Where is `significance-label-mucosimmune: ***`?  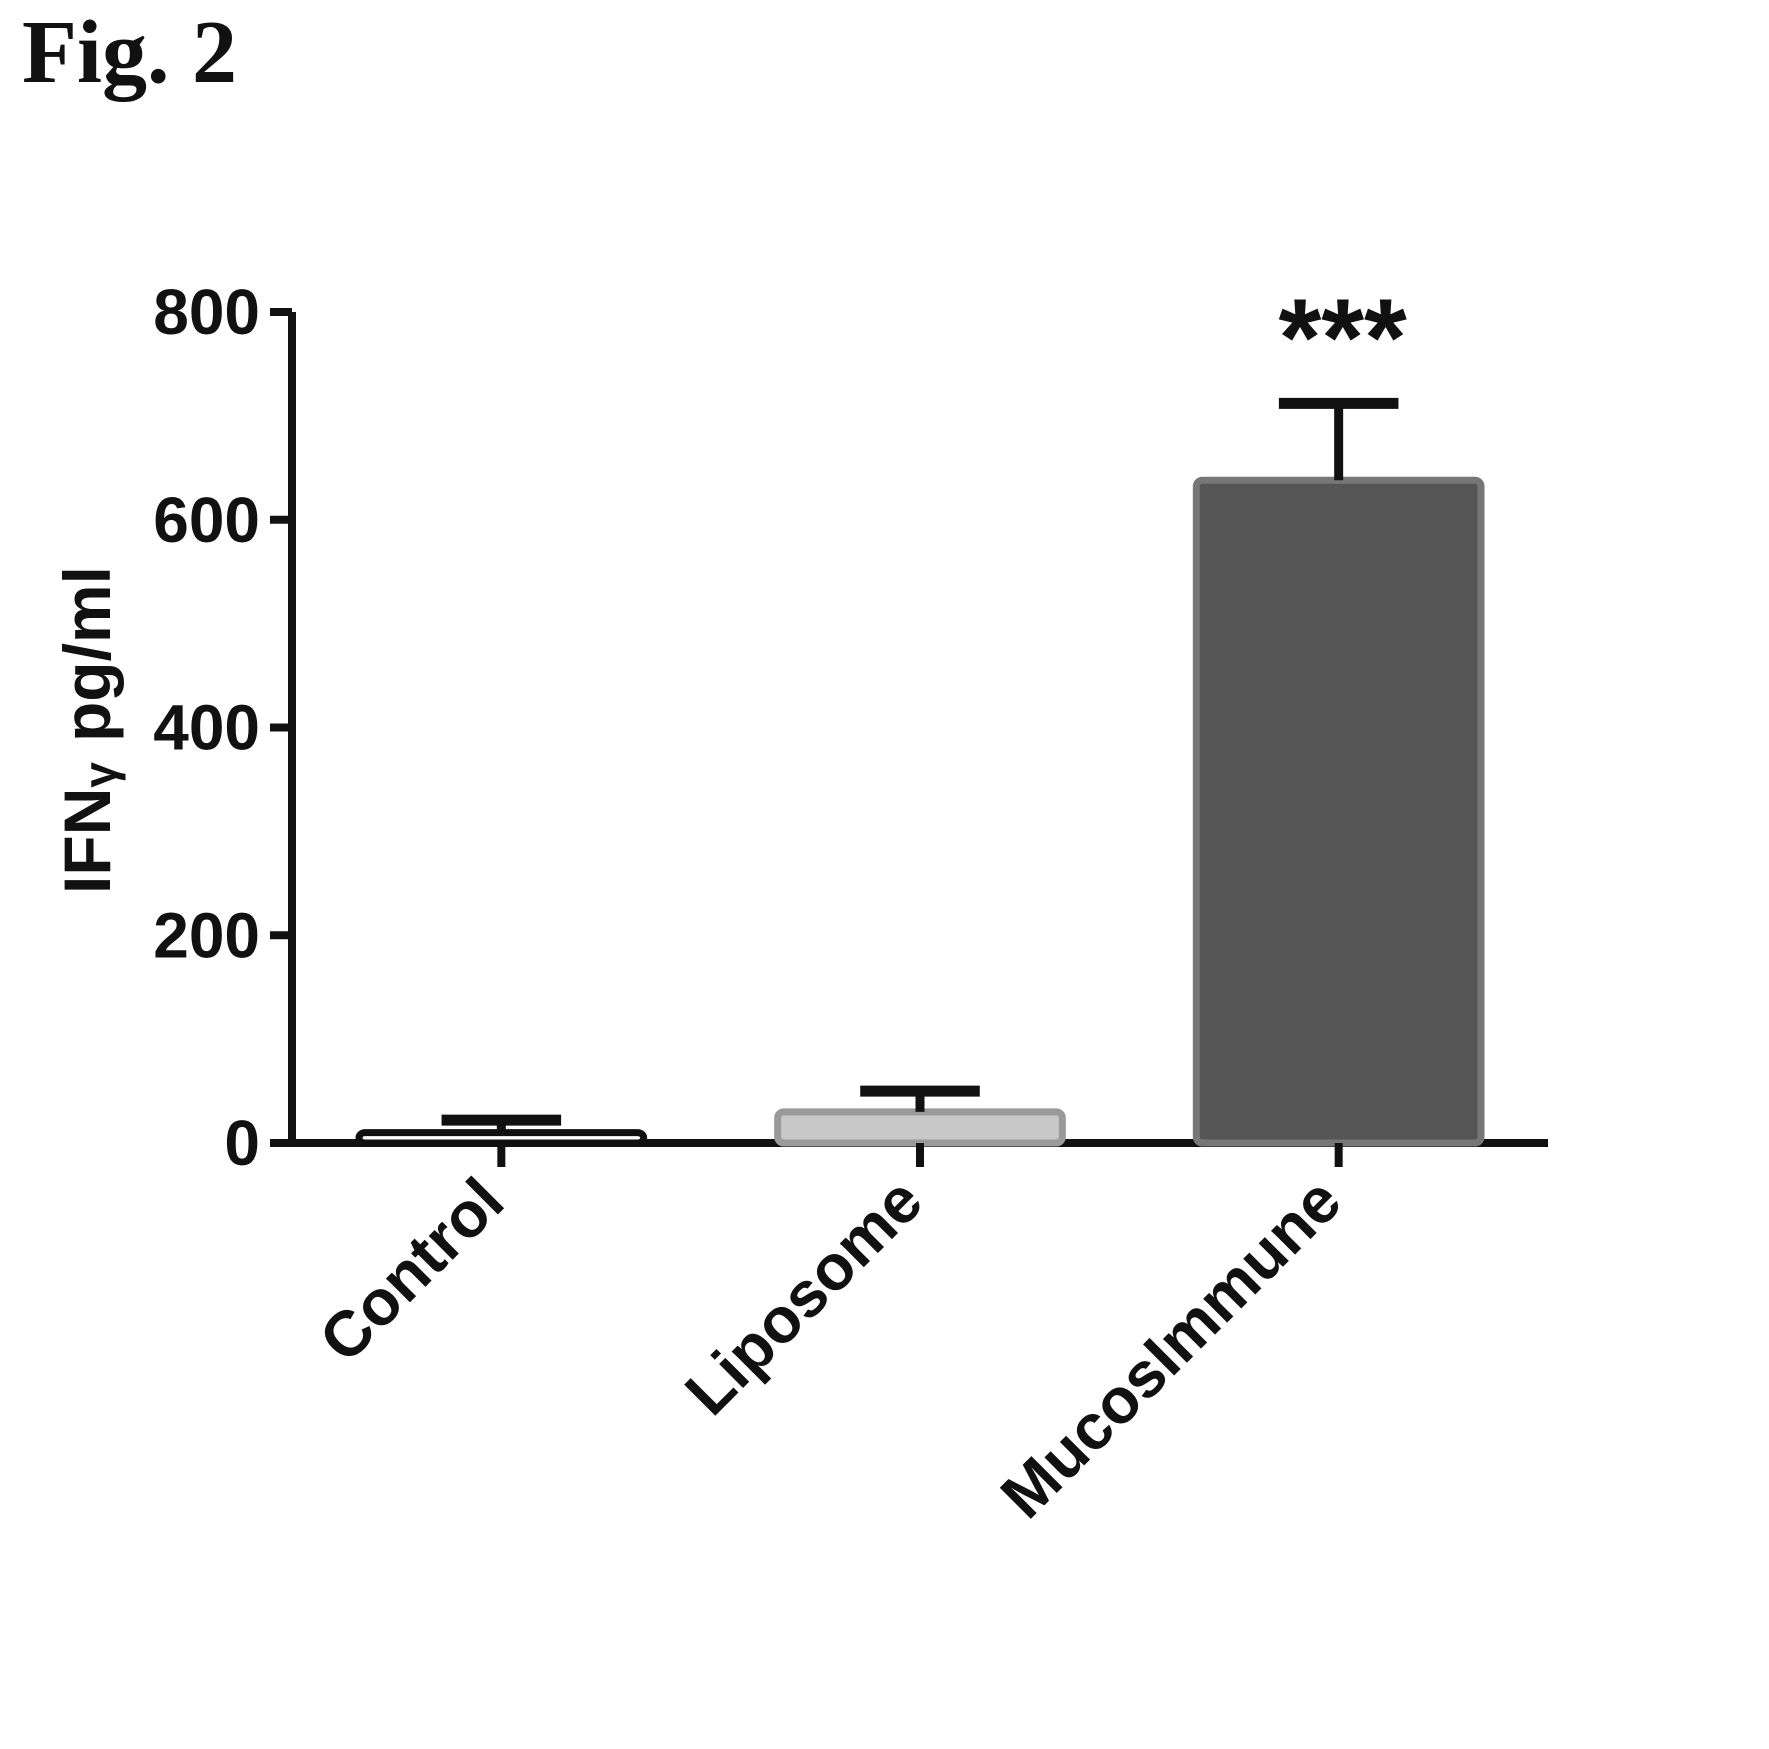 significance-label-mucosimmune: *** is located at coordinates (1342, 337).